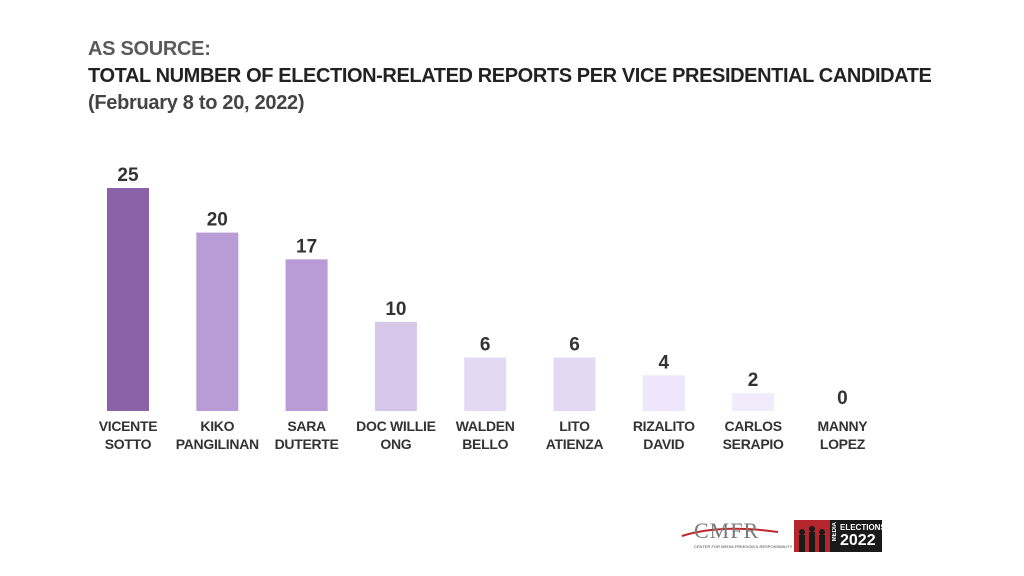 This screenshot has height=576, width=1024. I want to click on elections-logo-media: MEDIA, so click(835, 532).